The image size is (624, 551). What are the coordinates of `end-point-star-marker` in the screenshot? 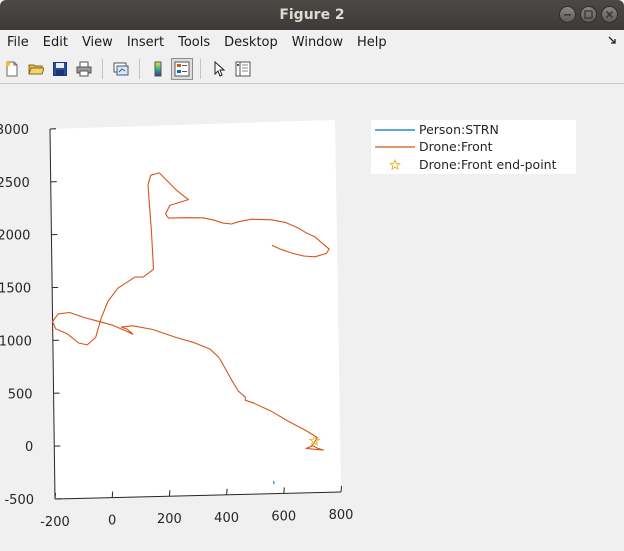 It's located at (314, 440).